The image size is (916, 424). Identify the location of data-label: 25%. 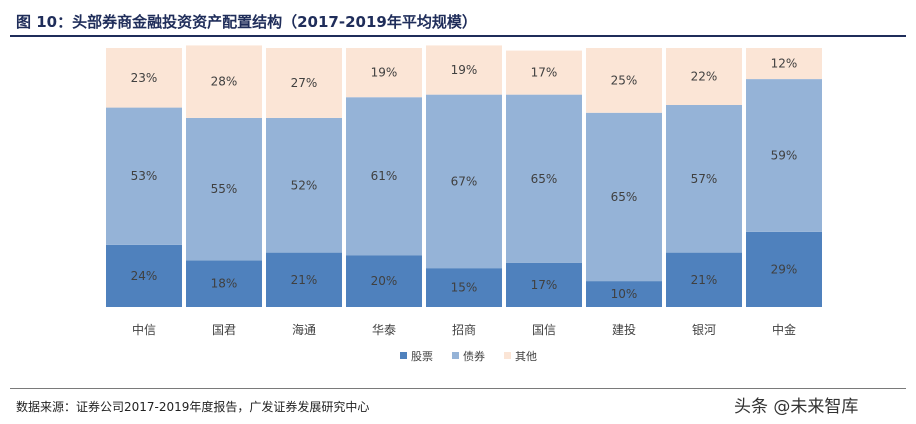
(624, 80).